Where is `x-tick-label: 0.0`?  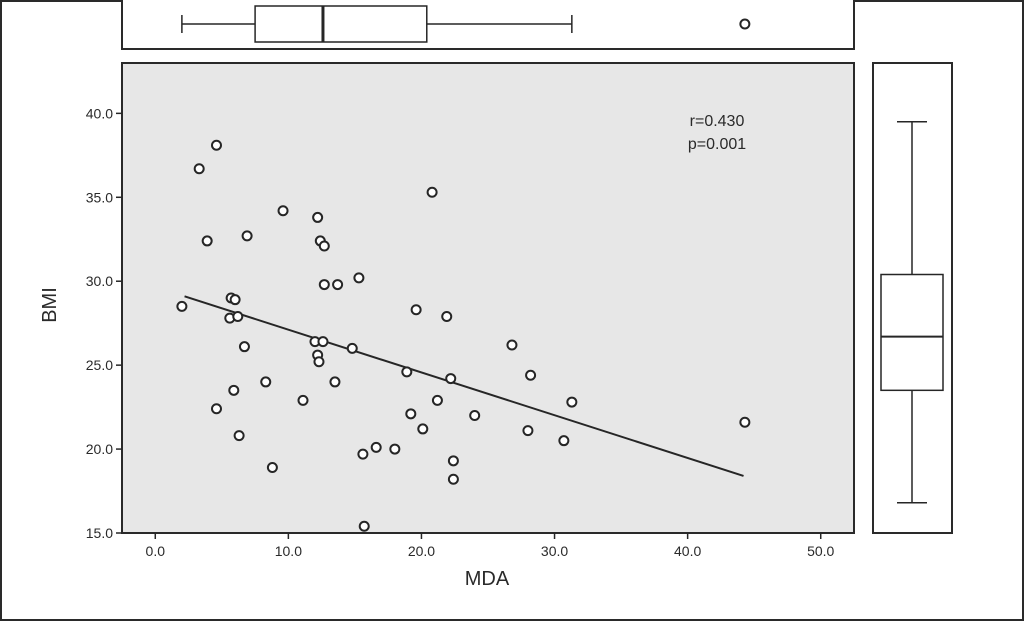 x-tick-label: 0.0 is located at coordinates (156, 551).